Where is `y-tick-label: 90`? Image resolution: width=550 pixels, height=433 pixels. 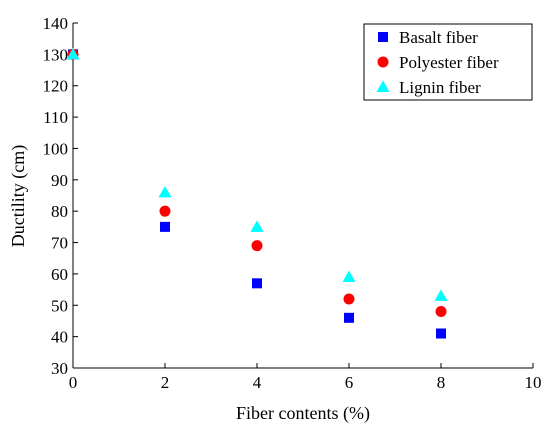
y-tick-label: 90 is located at coordinates (59, 180).